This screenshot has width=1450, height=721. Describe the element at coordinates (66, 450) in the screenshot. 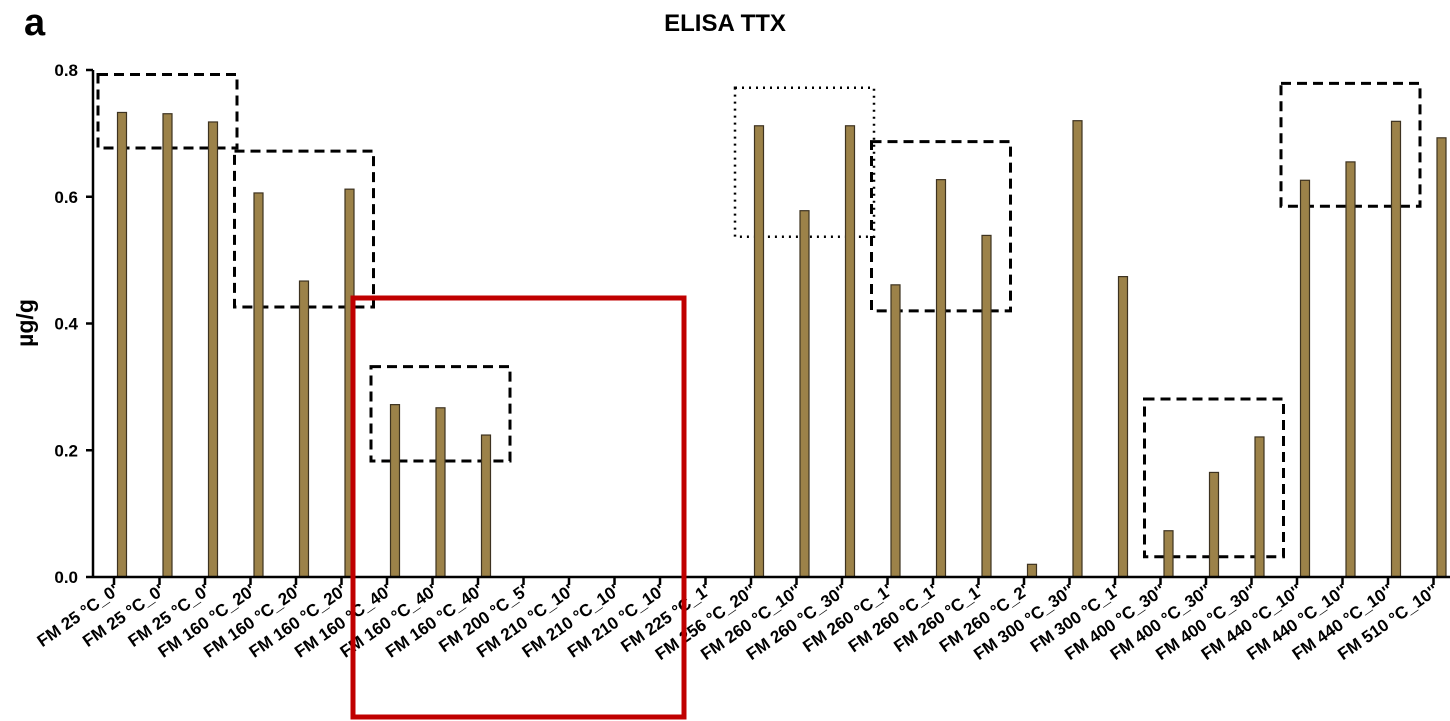

I see `y-tick-label: 0.2` at that location.